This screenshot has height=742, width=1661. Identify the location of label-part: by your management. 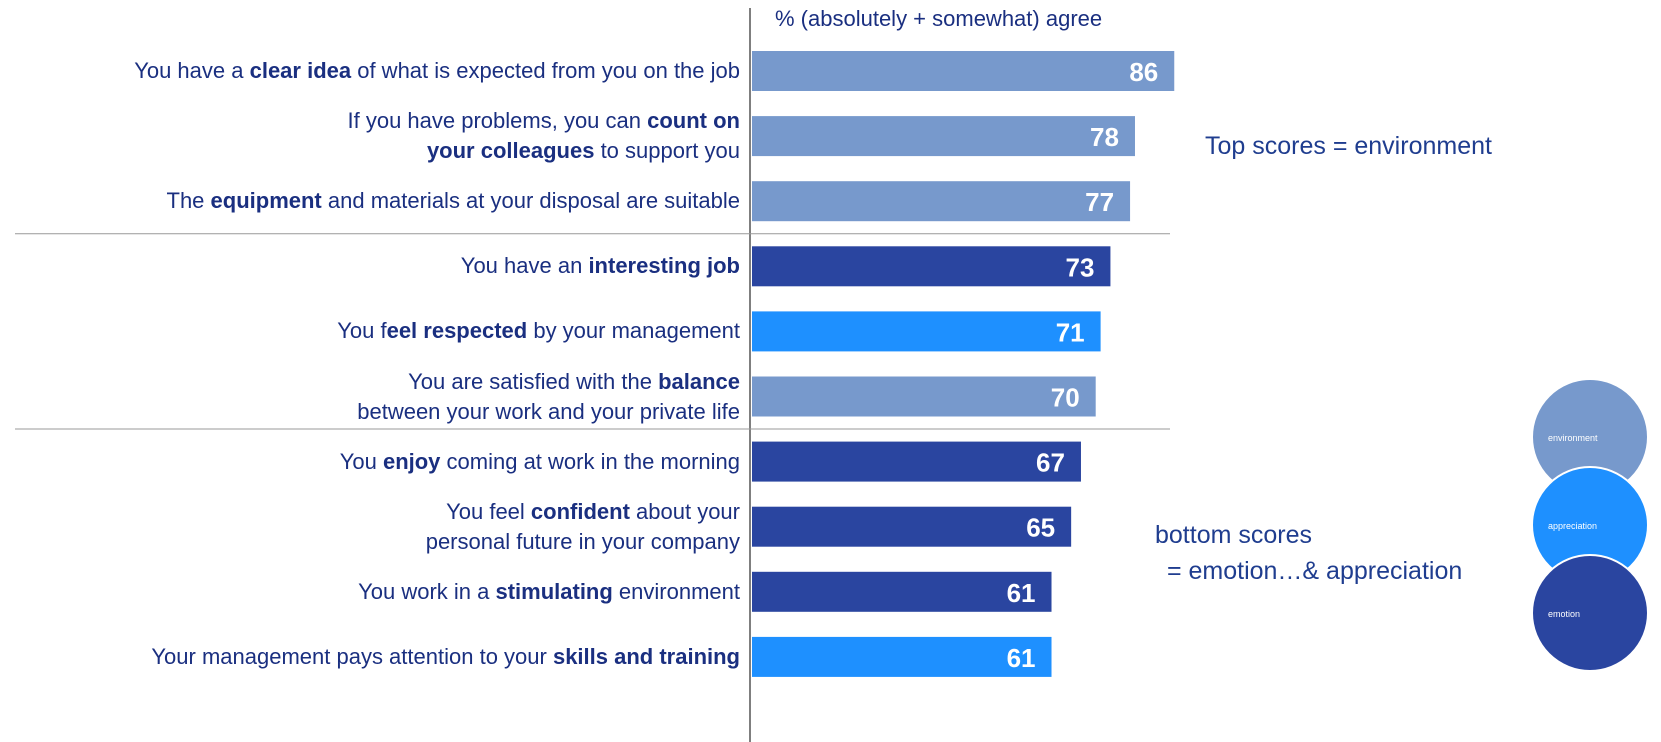
(633, 331).